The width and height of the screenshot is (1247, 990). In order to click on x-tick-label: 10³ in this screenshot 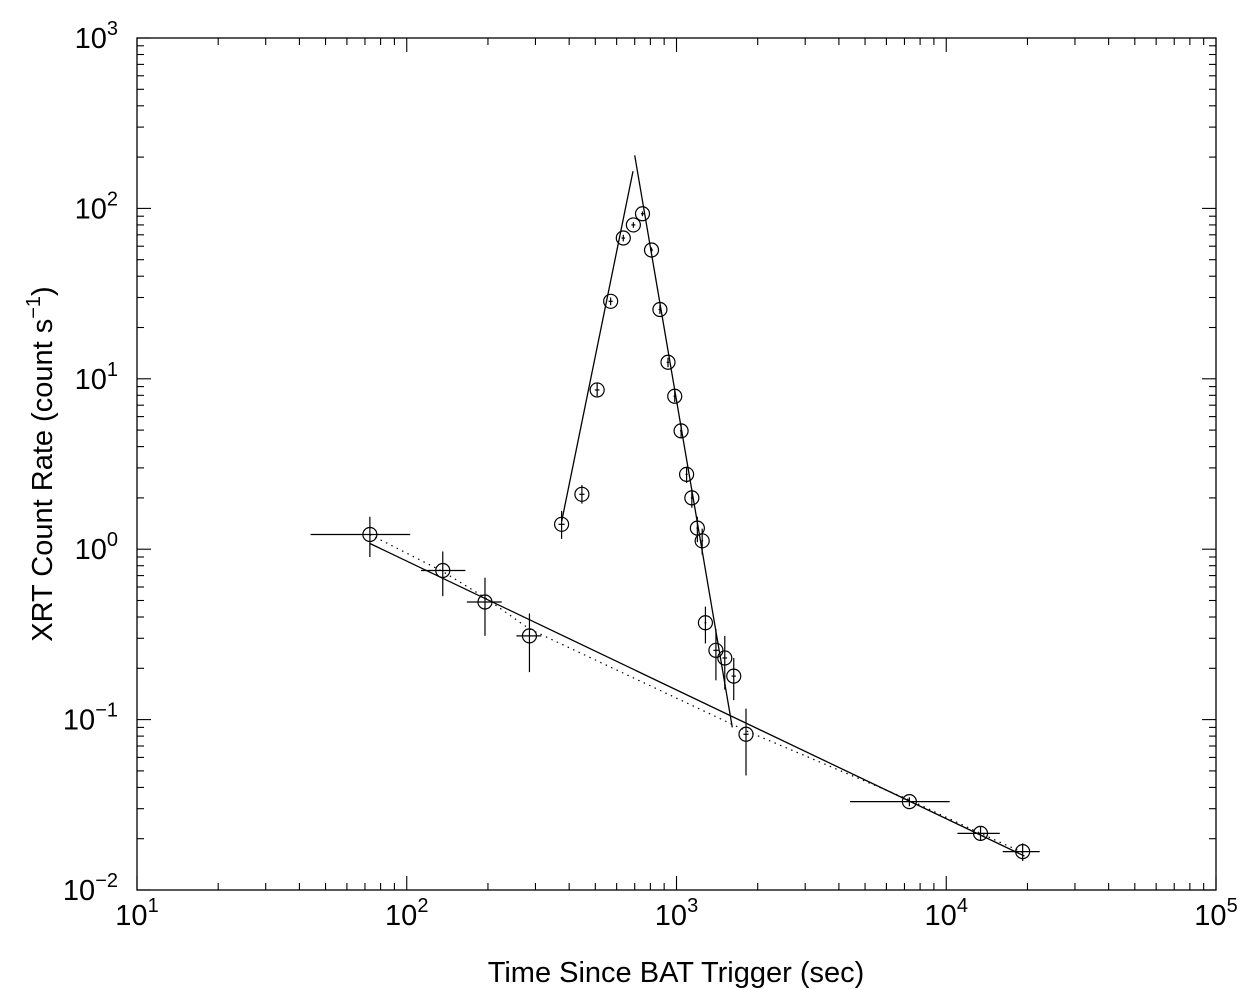, I will do `click(676, 913)`.